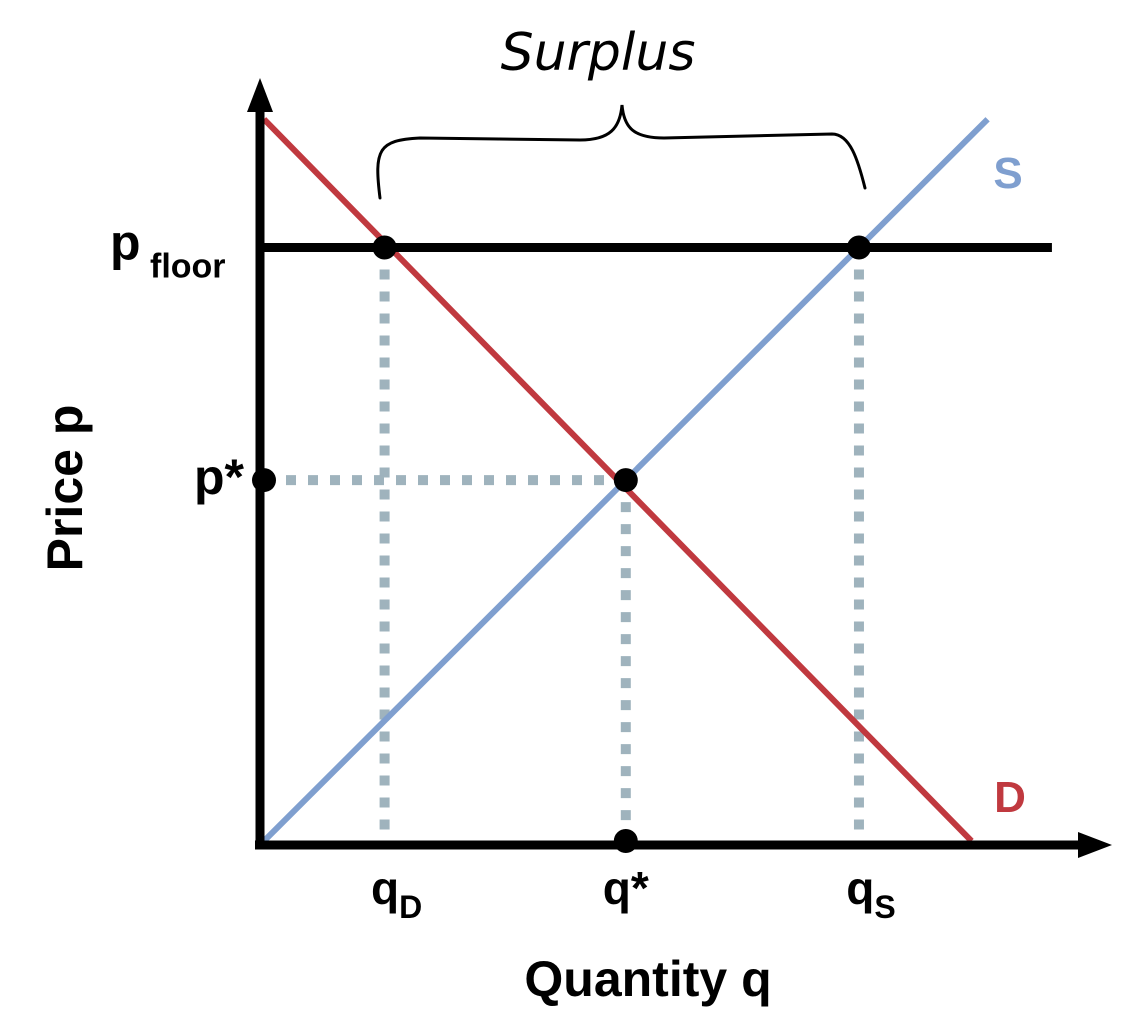 The image size is (1127, 1032). What do you see at coordinates (647, 979) in the screenshot?
I see `x-axis-title: Quantity q` at bounding box center [647, 979].